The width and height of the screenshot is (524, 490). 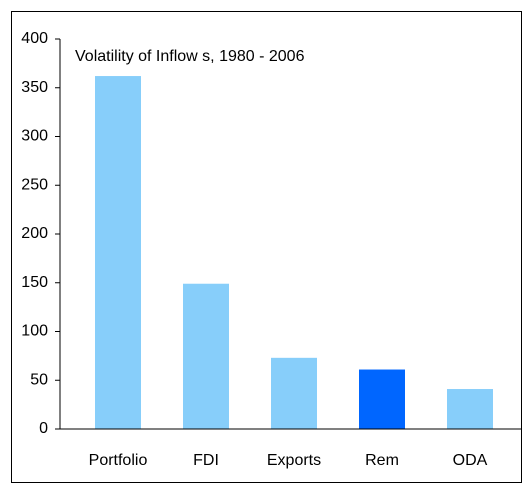 I want to click on x-tick-label: Rem, so click(x=382, y=460).